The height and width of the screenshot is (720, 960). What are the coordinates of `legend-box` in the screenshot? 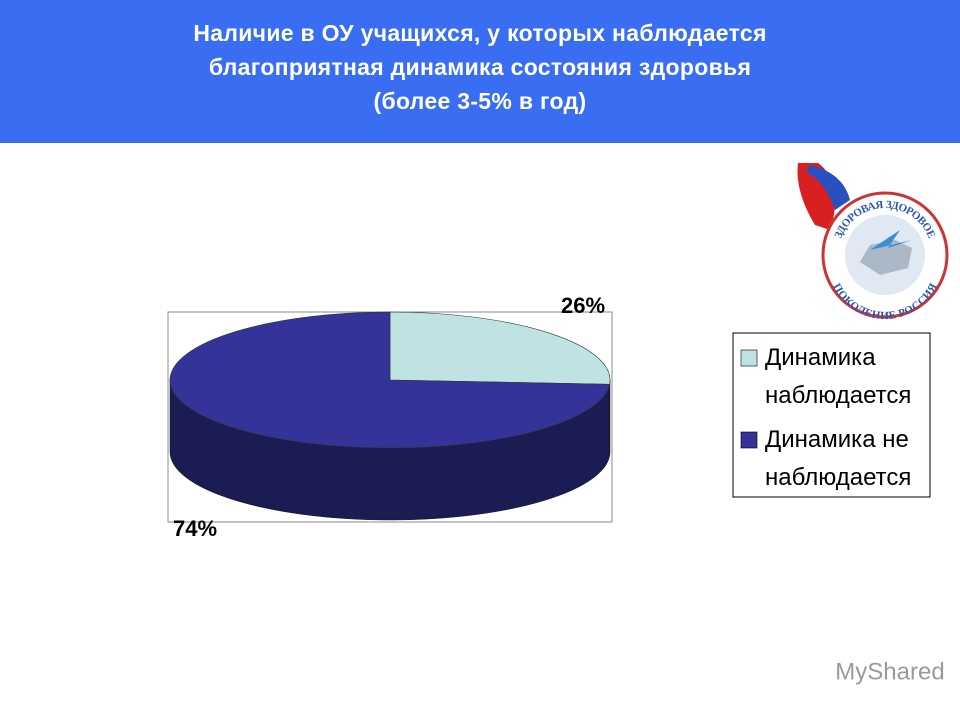 It's located at (831, 415).